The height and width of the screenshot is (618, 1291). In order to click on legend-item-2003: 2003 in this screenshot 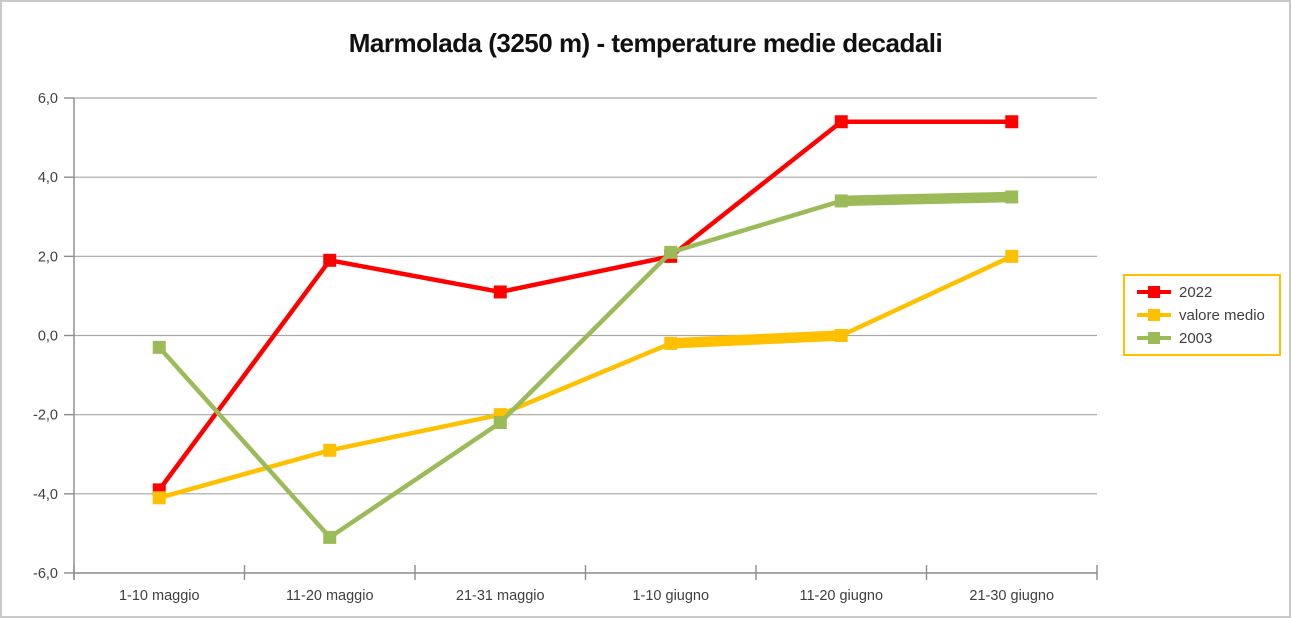, I will do `click(1206, 338)`.